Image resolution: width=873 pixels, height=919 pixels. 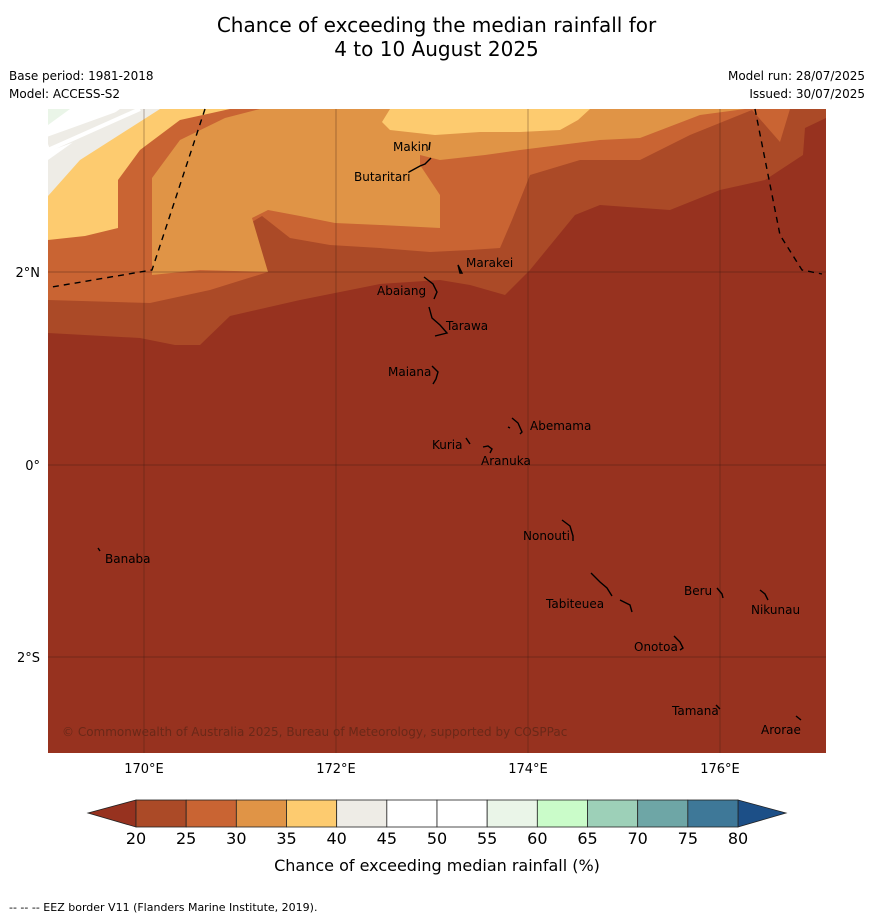 What do you see at coordinates (401, 291) in the screenshot?
I see `label-abaiang: Abaiang` at bounding box center [401, 291].